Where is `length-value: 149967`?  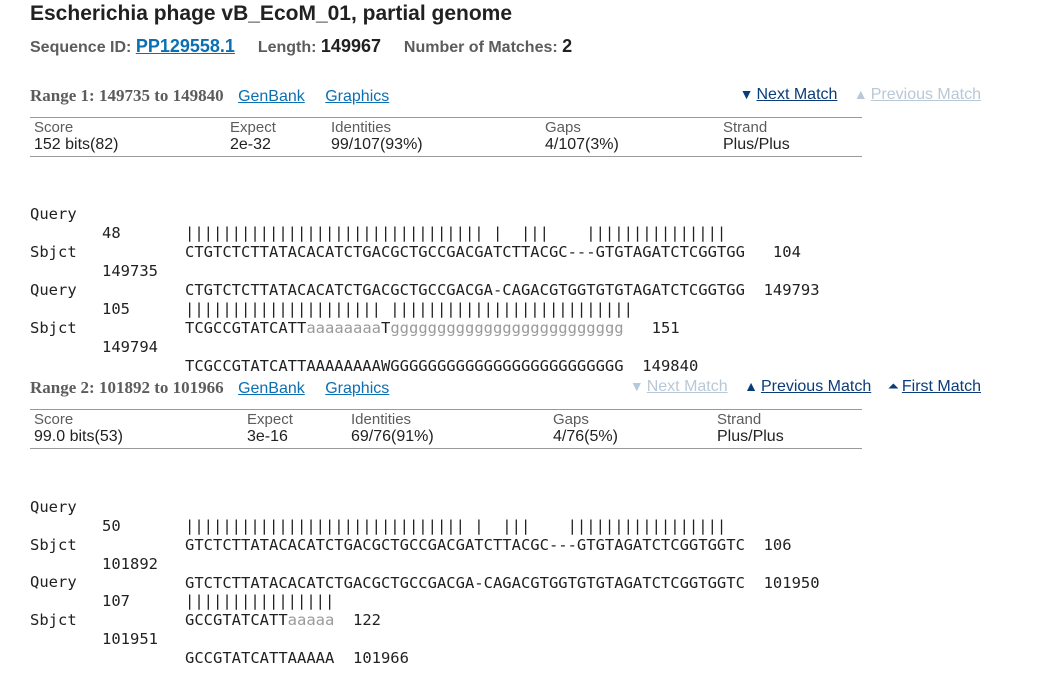 length-value: 149967 is located at coordinates (350, 46).